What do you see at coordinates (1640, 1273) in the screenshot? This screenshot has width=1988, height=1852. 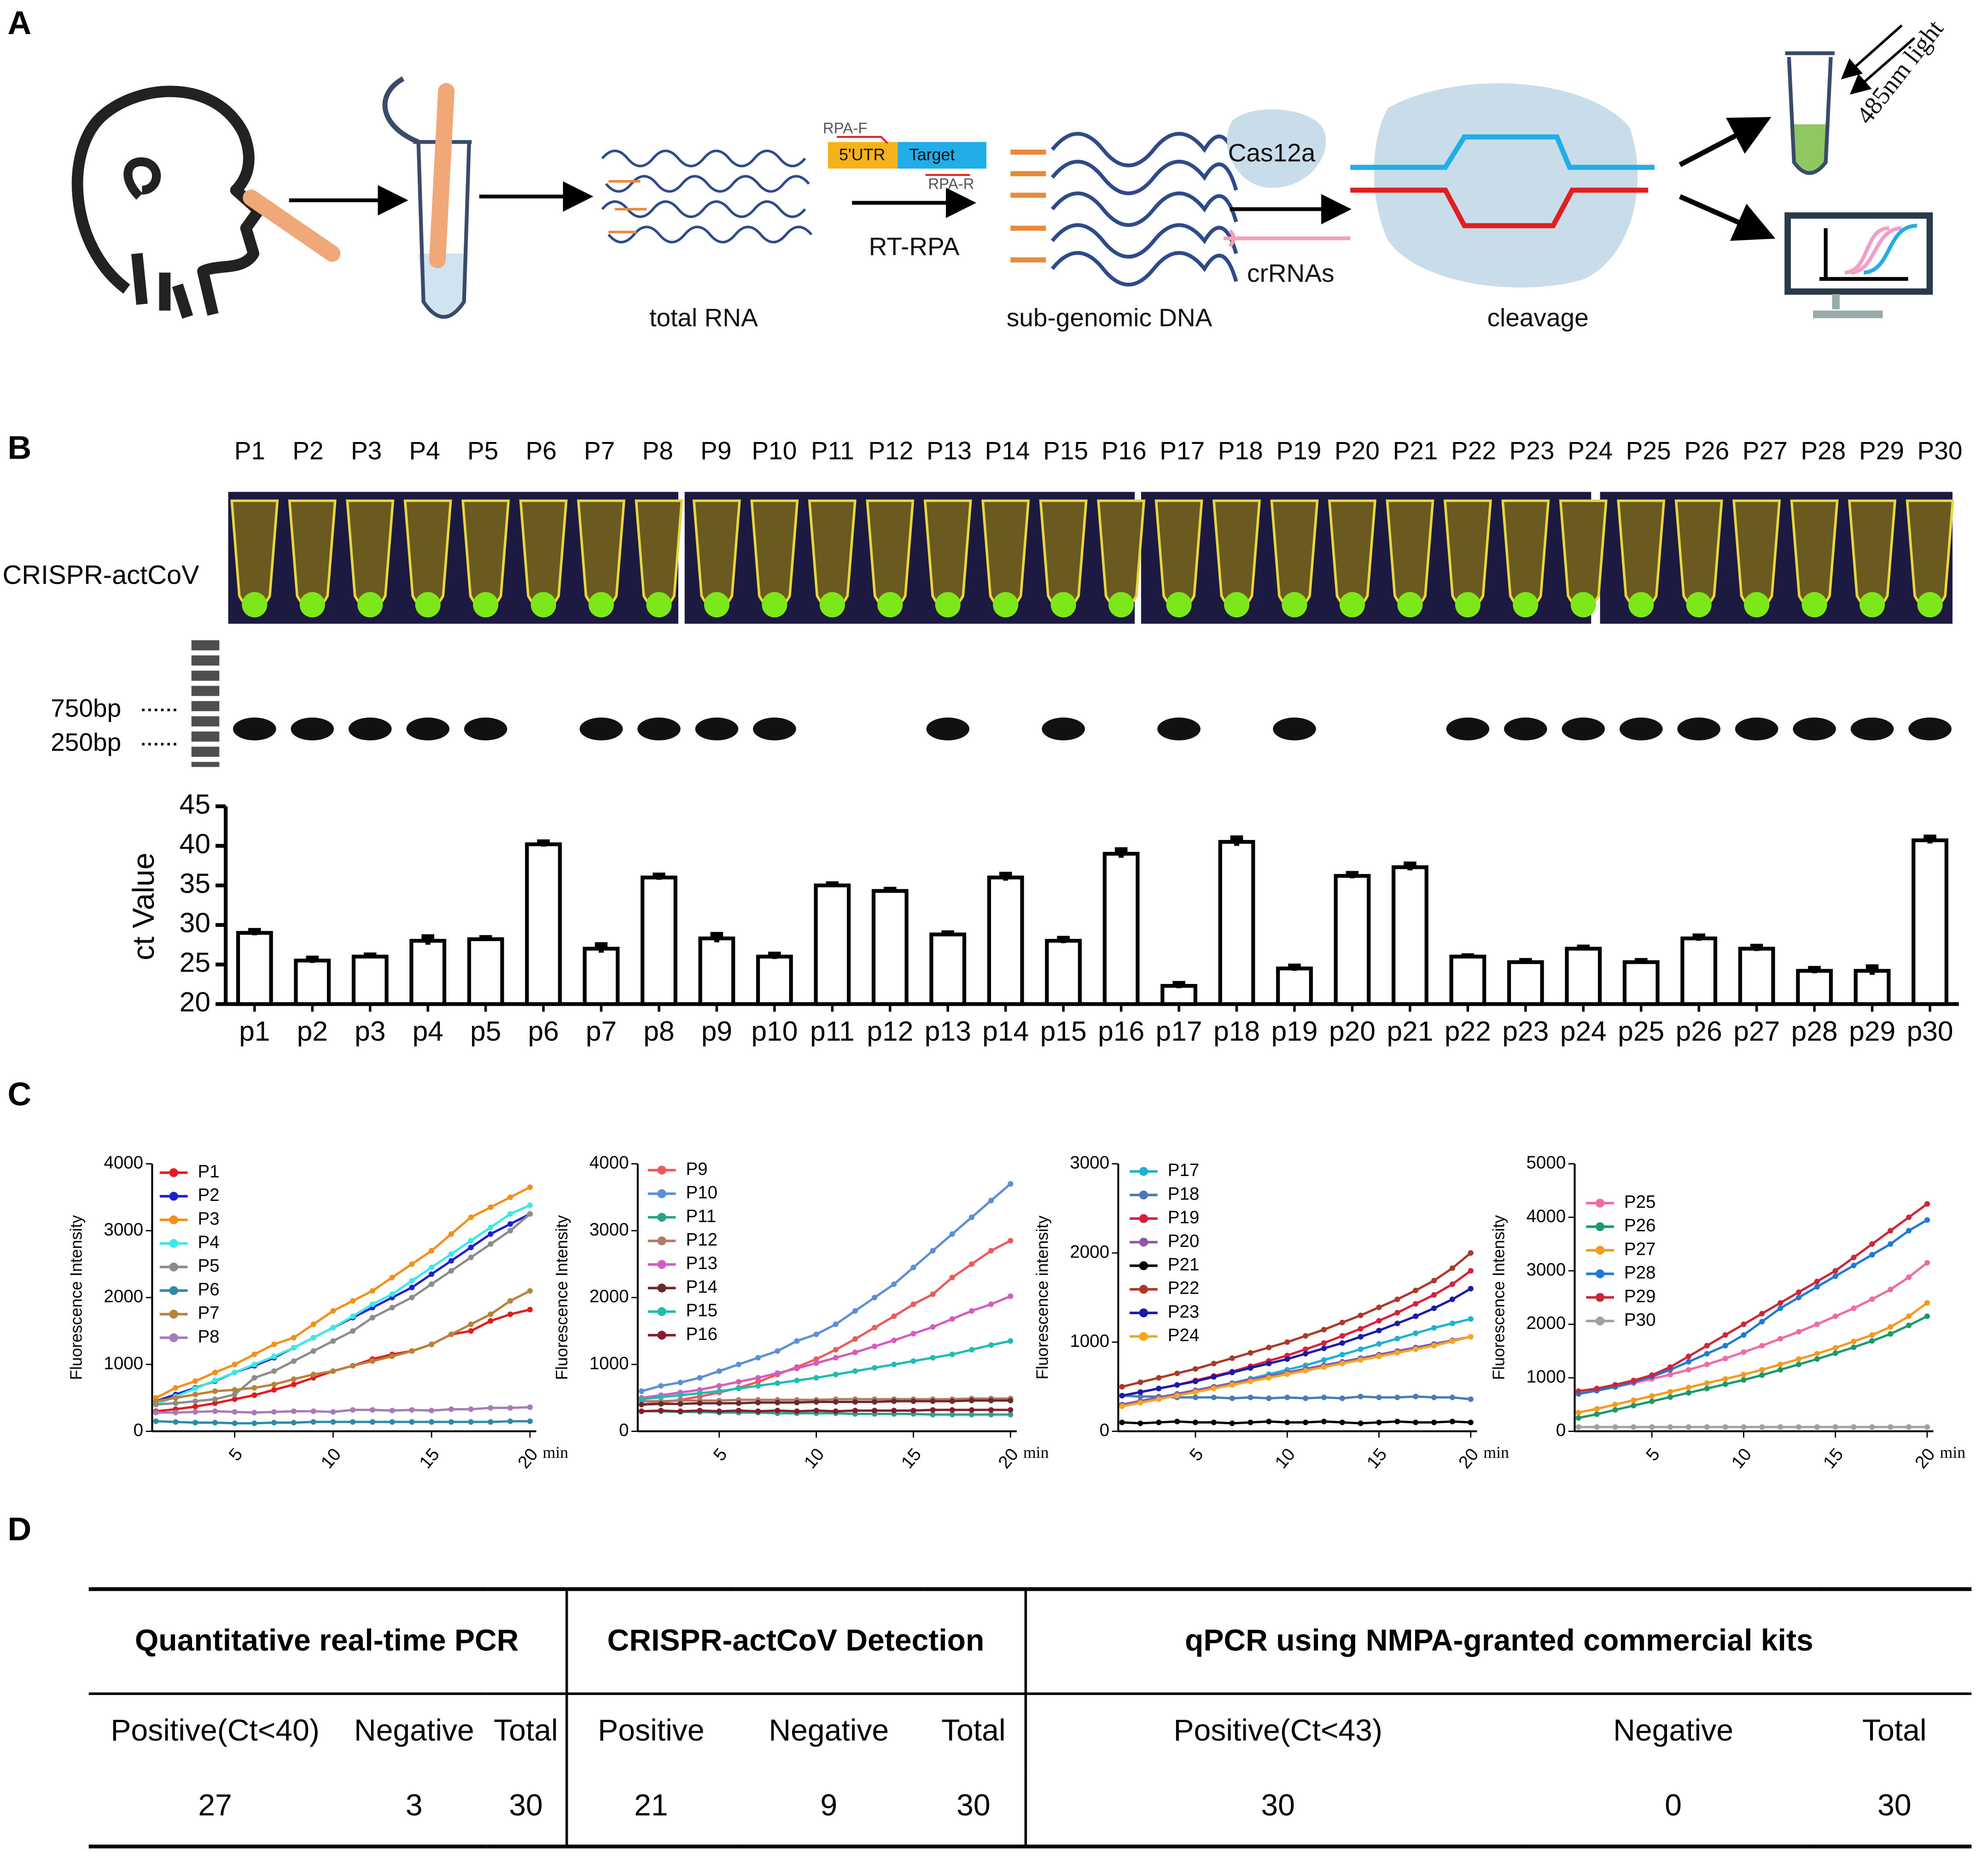 I see `legend-label: P28` at bounding box center [1640, 1273].